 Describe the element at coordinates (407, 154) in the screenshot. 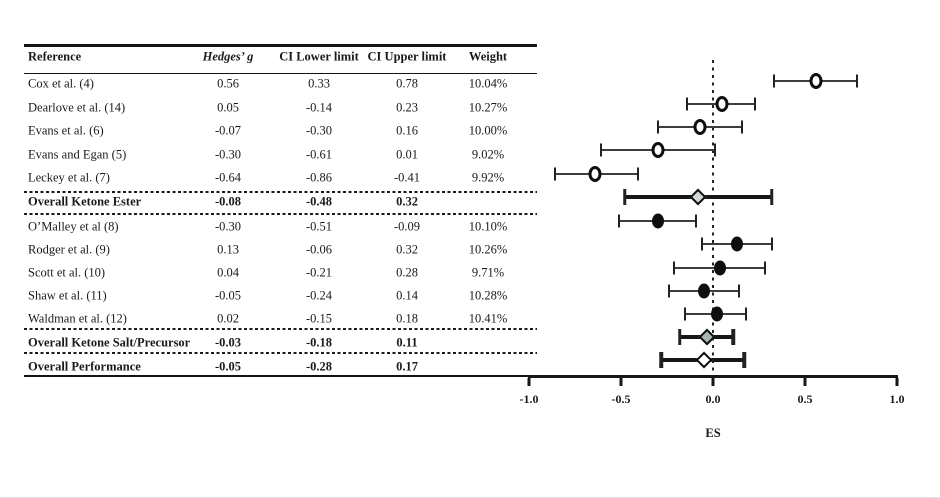

I see `row-ci-upper: 0.01` at that location.